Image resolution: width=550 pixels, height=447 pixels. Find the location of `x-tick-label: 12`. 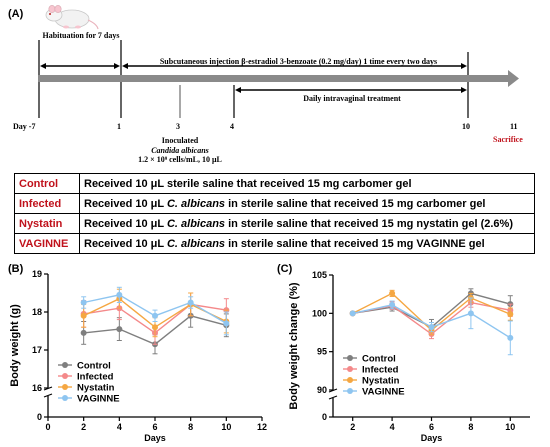

x-tick-label: 12 is located at coordinates (262, 427).